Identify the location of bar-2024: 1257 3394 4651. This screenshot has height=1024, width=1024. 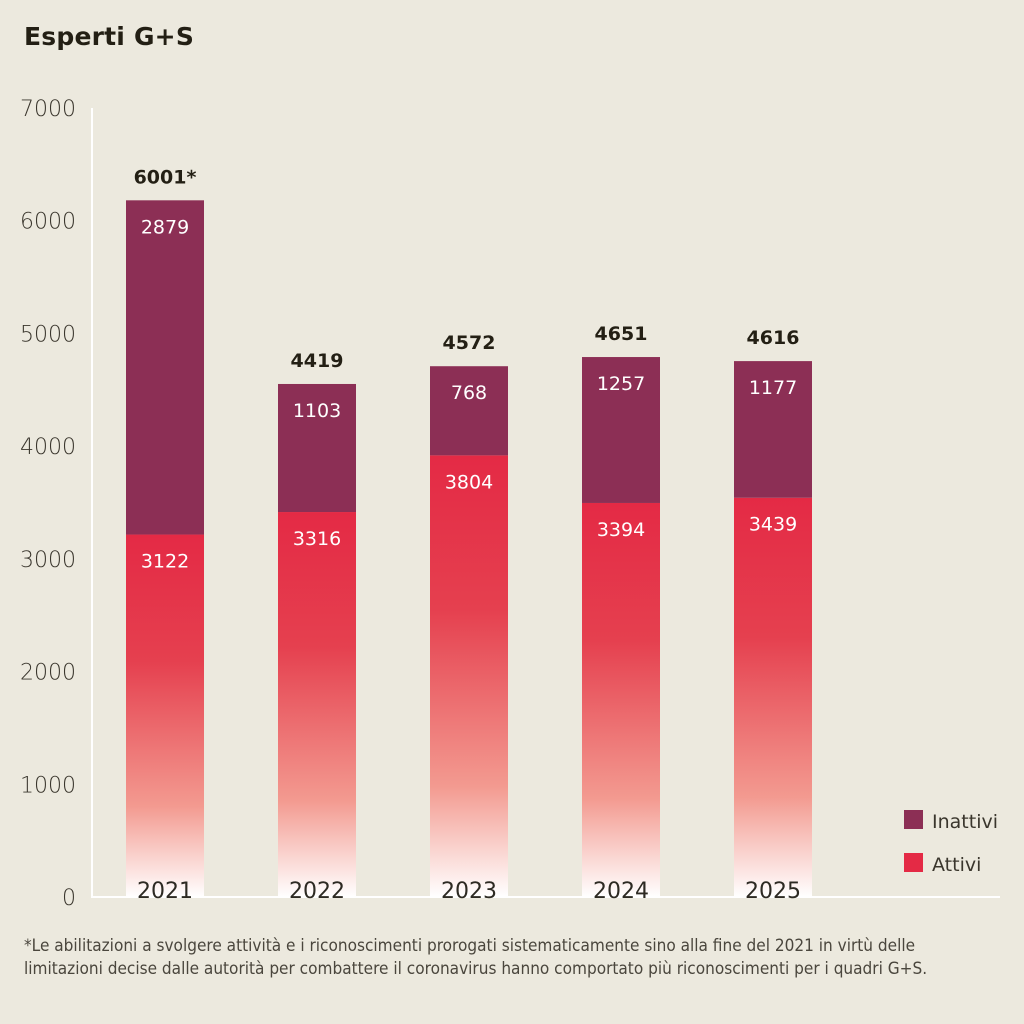
(621, 610).